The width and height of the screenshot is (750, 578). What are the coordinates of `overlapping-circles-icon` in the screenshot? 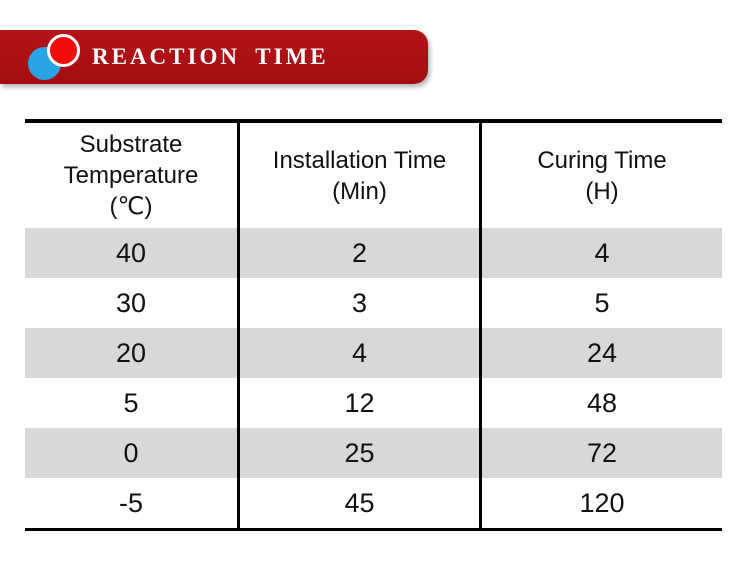 It's located at (54, 57).